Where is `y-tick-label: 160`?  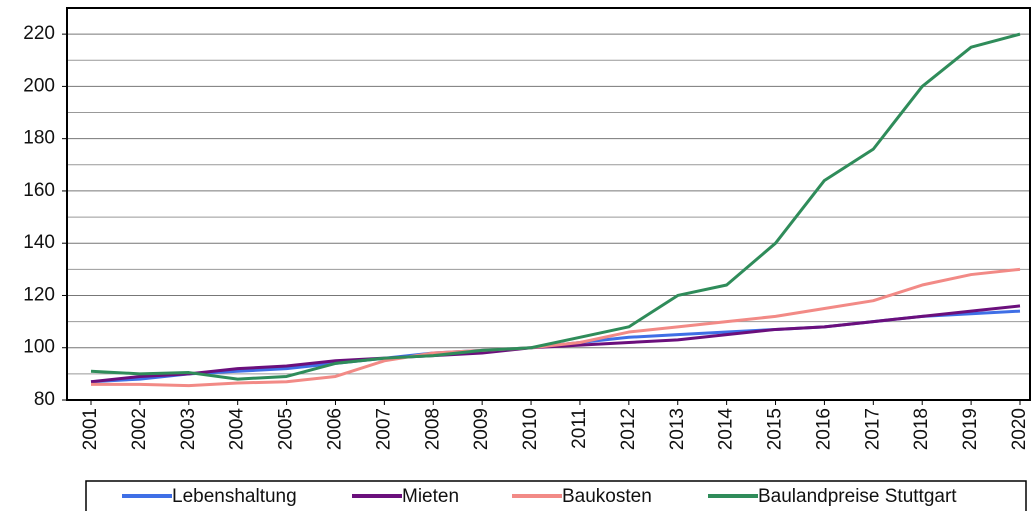 y-tick-label: 160 is located at coordinates (39, 190).